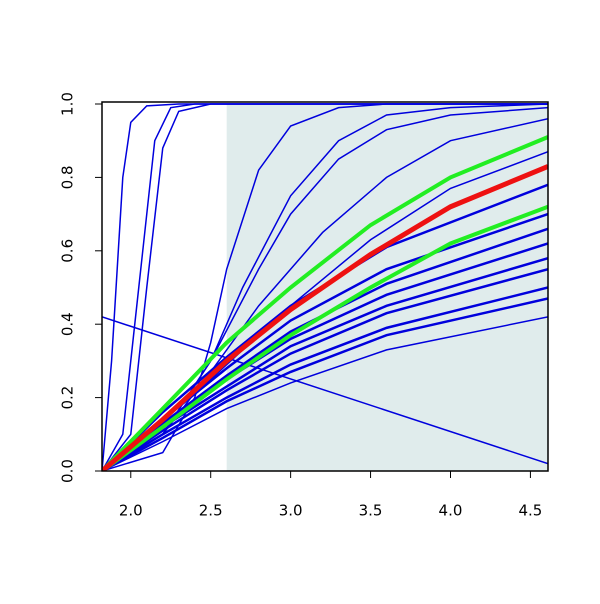 This screenshot has width=600, height=604. I want to click on y-tick-label: 0.8, so click(68, 177).